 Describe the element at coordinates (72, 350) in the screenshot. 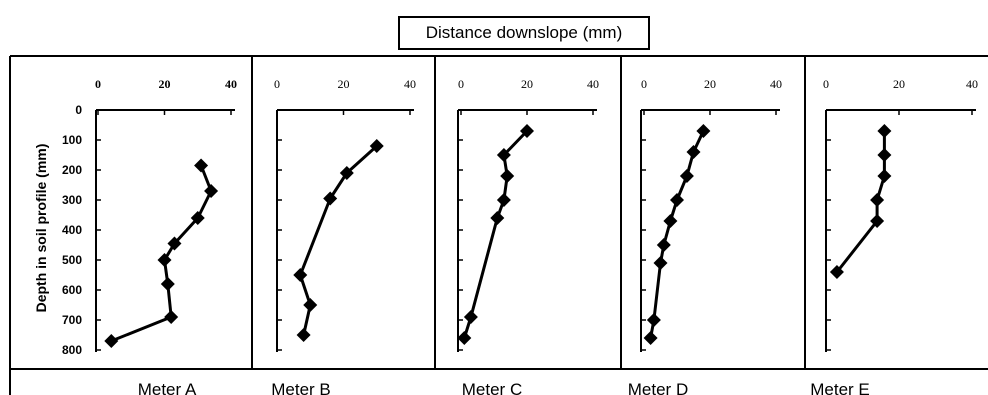

I see `y-tick-label: 800` at that location.